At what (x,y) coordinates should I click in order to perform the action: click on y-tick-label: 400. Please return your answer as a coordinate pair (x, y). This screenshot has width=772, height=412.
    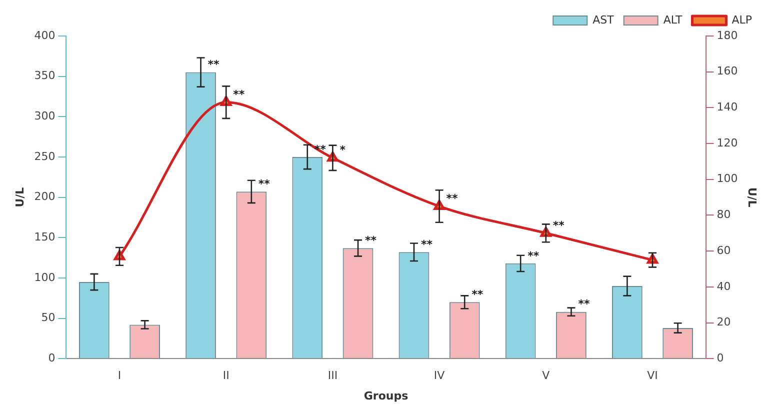
    Looking at the image, I should click on (45, 35).